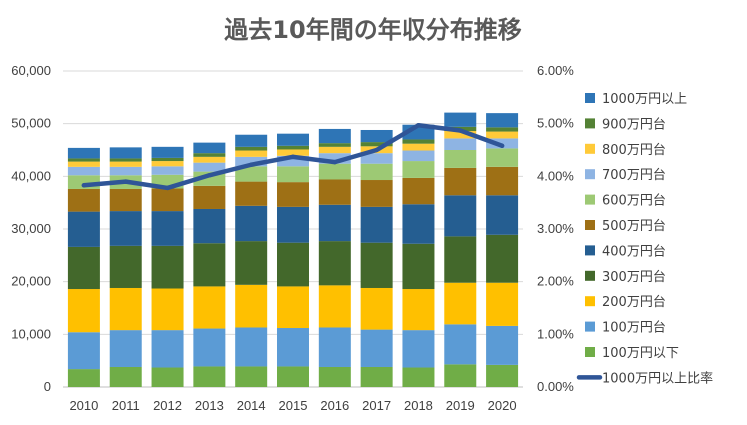 The height and width of the screenshot is (425, 747). What do you see at coordinates (634, 251) in the screenshot?
I see `legend-label: 400万円台` at bounding box center [634, 251].